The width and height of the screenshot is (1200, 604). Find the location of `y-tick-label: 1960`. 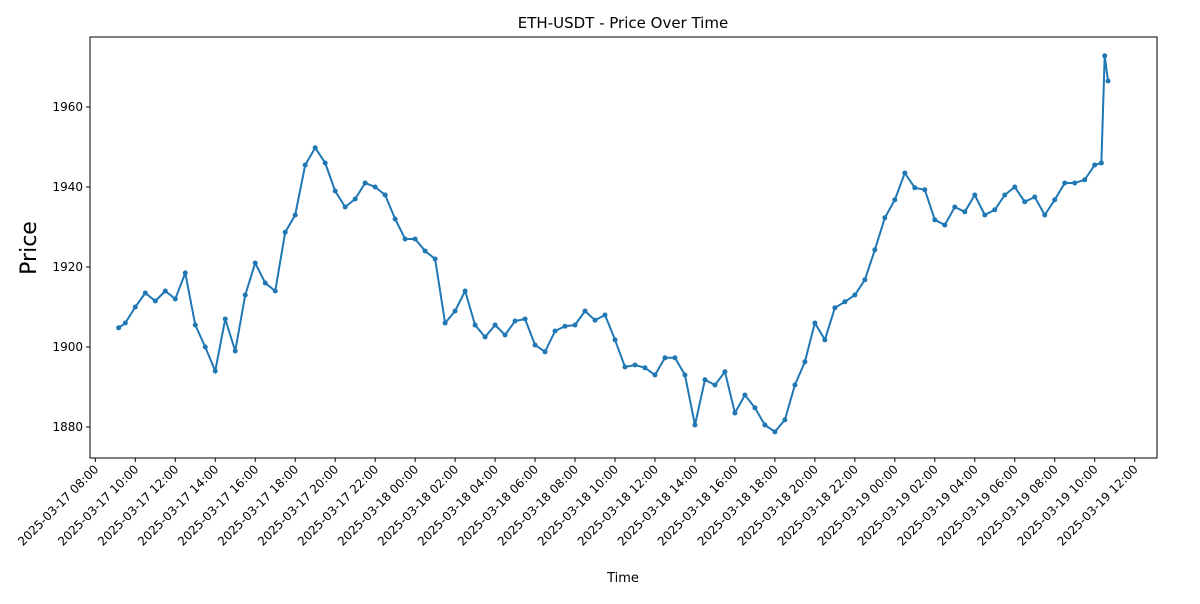

y-tick-label: 1960 is located at coordinates (67, 107).